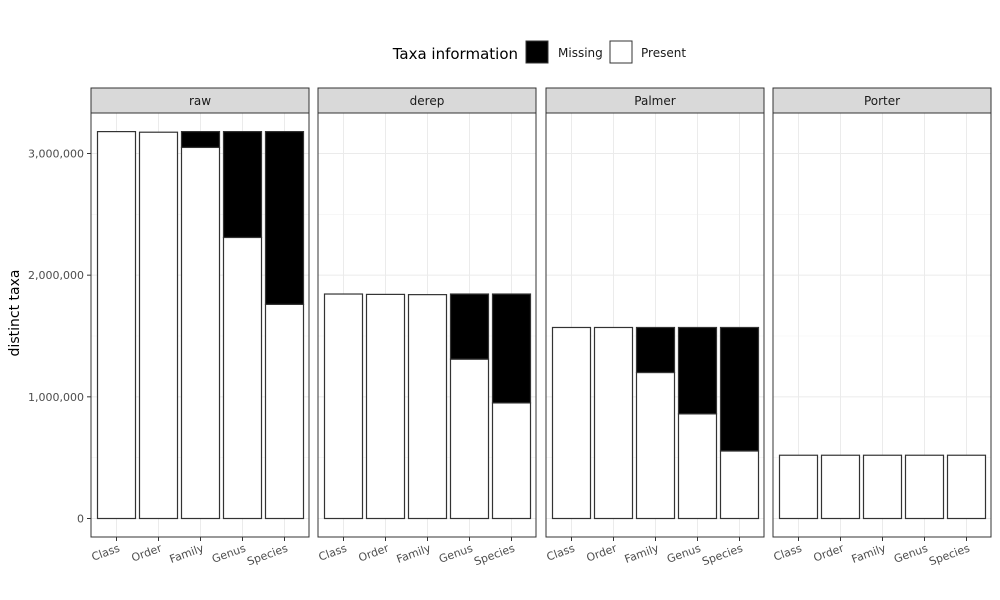 The image size is (1000, 600). Describe the element at coordinates (455, 54) in the screenshot. I see `legend-title: Taxa information` at that location.